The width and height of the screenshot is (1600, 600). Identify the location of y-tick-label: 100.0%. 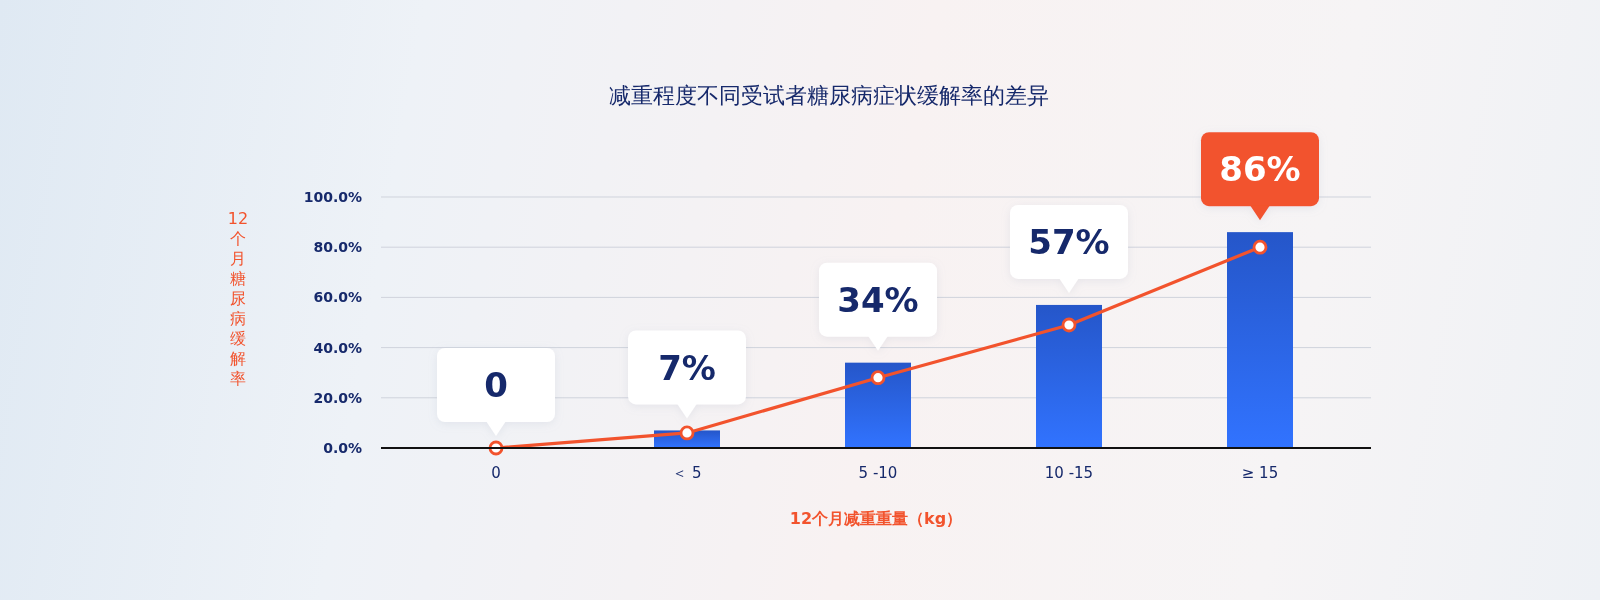
(332, 196).